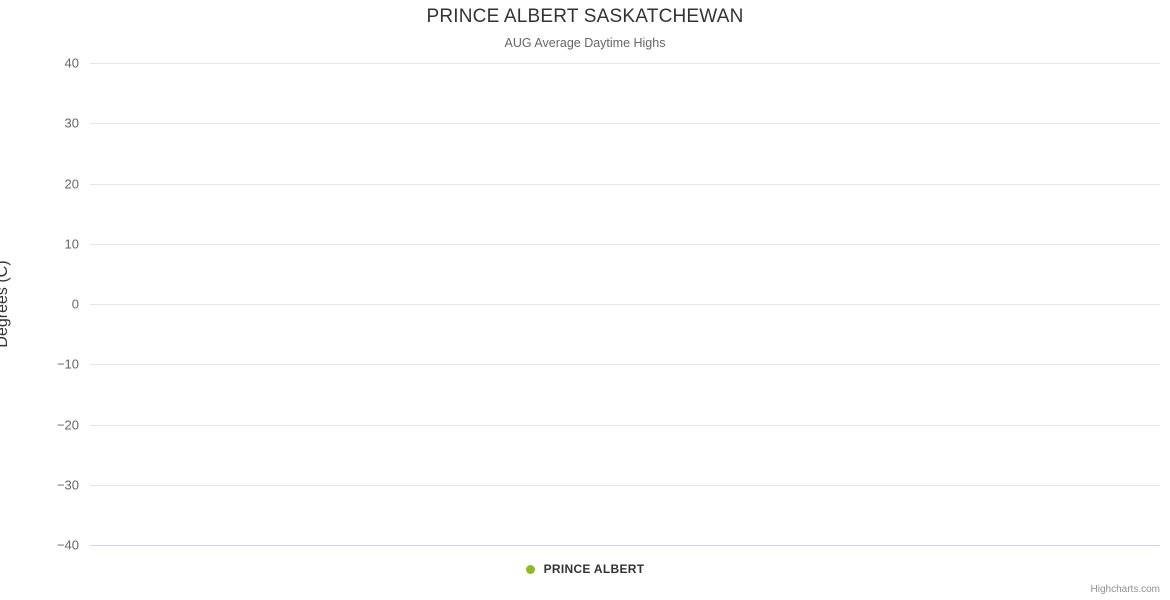 Image resolution: width=1170 pixels, height=600 pixels. I want to click on y-axis-tick-label: −30, so click(67, 485).